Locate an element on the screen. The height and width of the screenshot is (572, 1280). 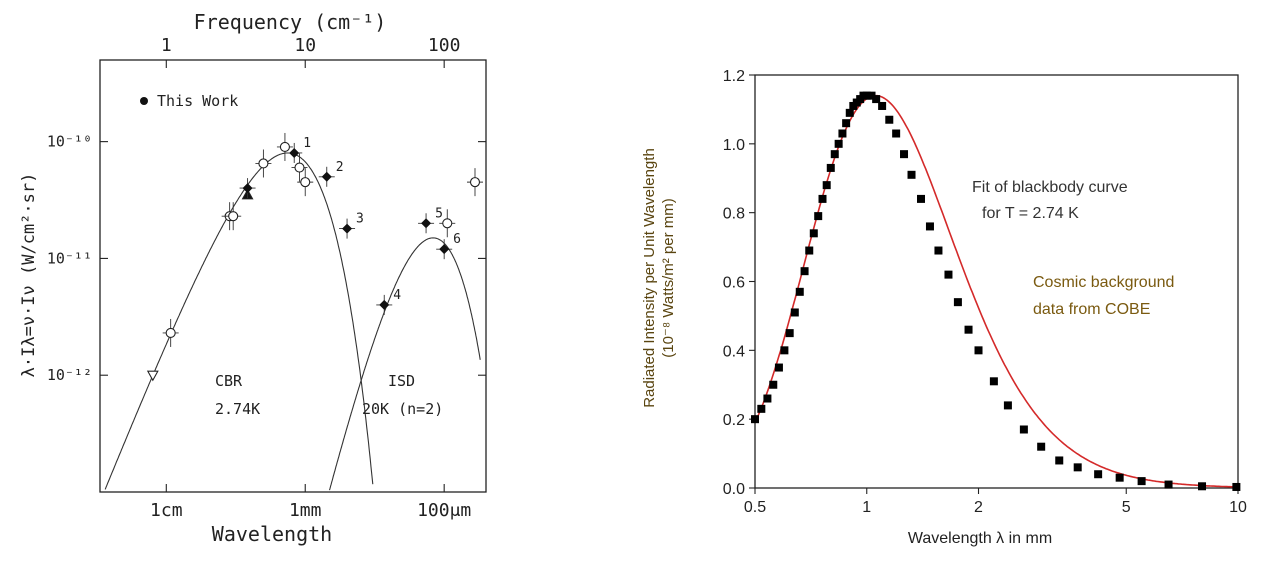
y-tick-label: 0.0 is located at coordinates (734, 489).